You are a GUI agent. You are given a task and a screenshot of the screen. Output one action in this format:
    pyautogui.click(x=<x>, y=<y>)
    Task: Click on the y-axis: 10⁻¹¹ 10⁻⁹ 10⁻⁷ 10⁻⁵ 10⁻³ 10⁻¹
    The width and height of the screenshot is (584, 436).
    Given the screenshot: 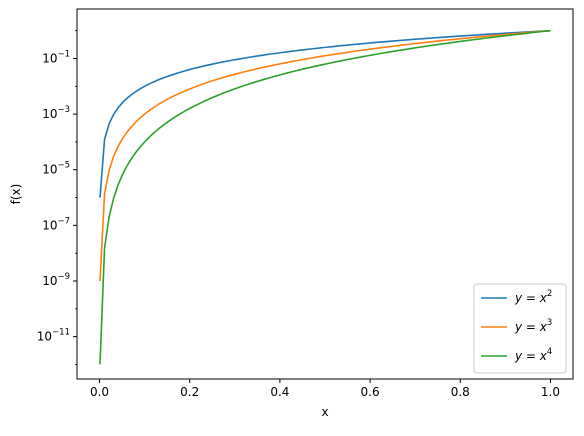 What is the action you would take?
    pyautogui.click(x=57, y=197)
    